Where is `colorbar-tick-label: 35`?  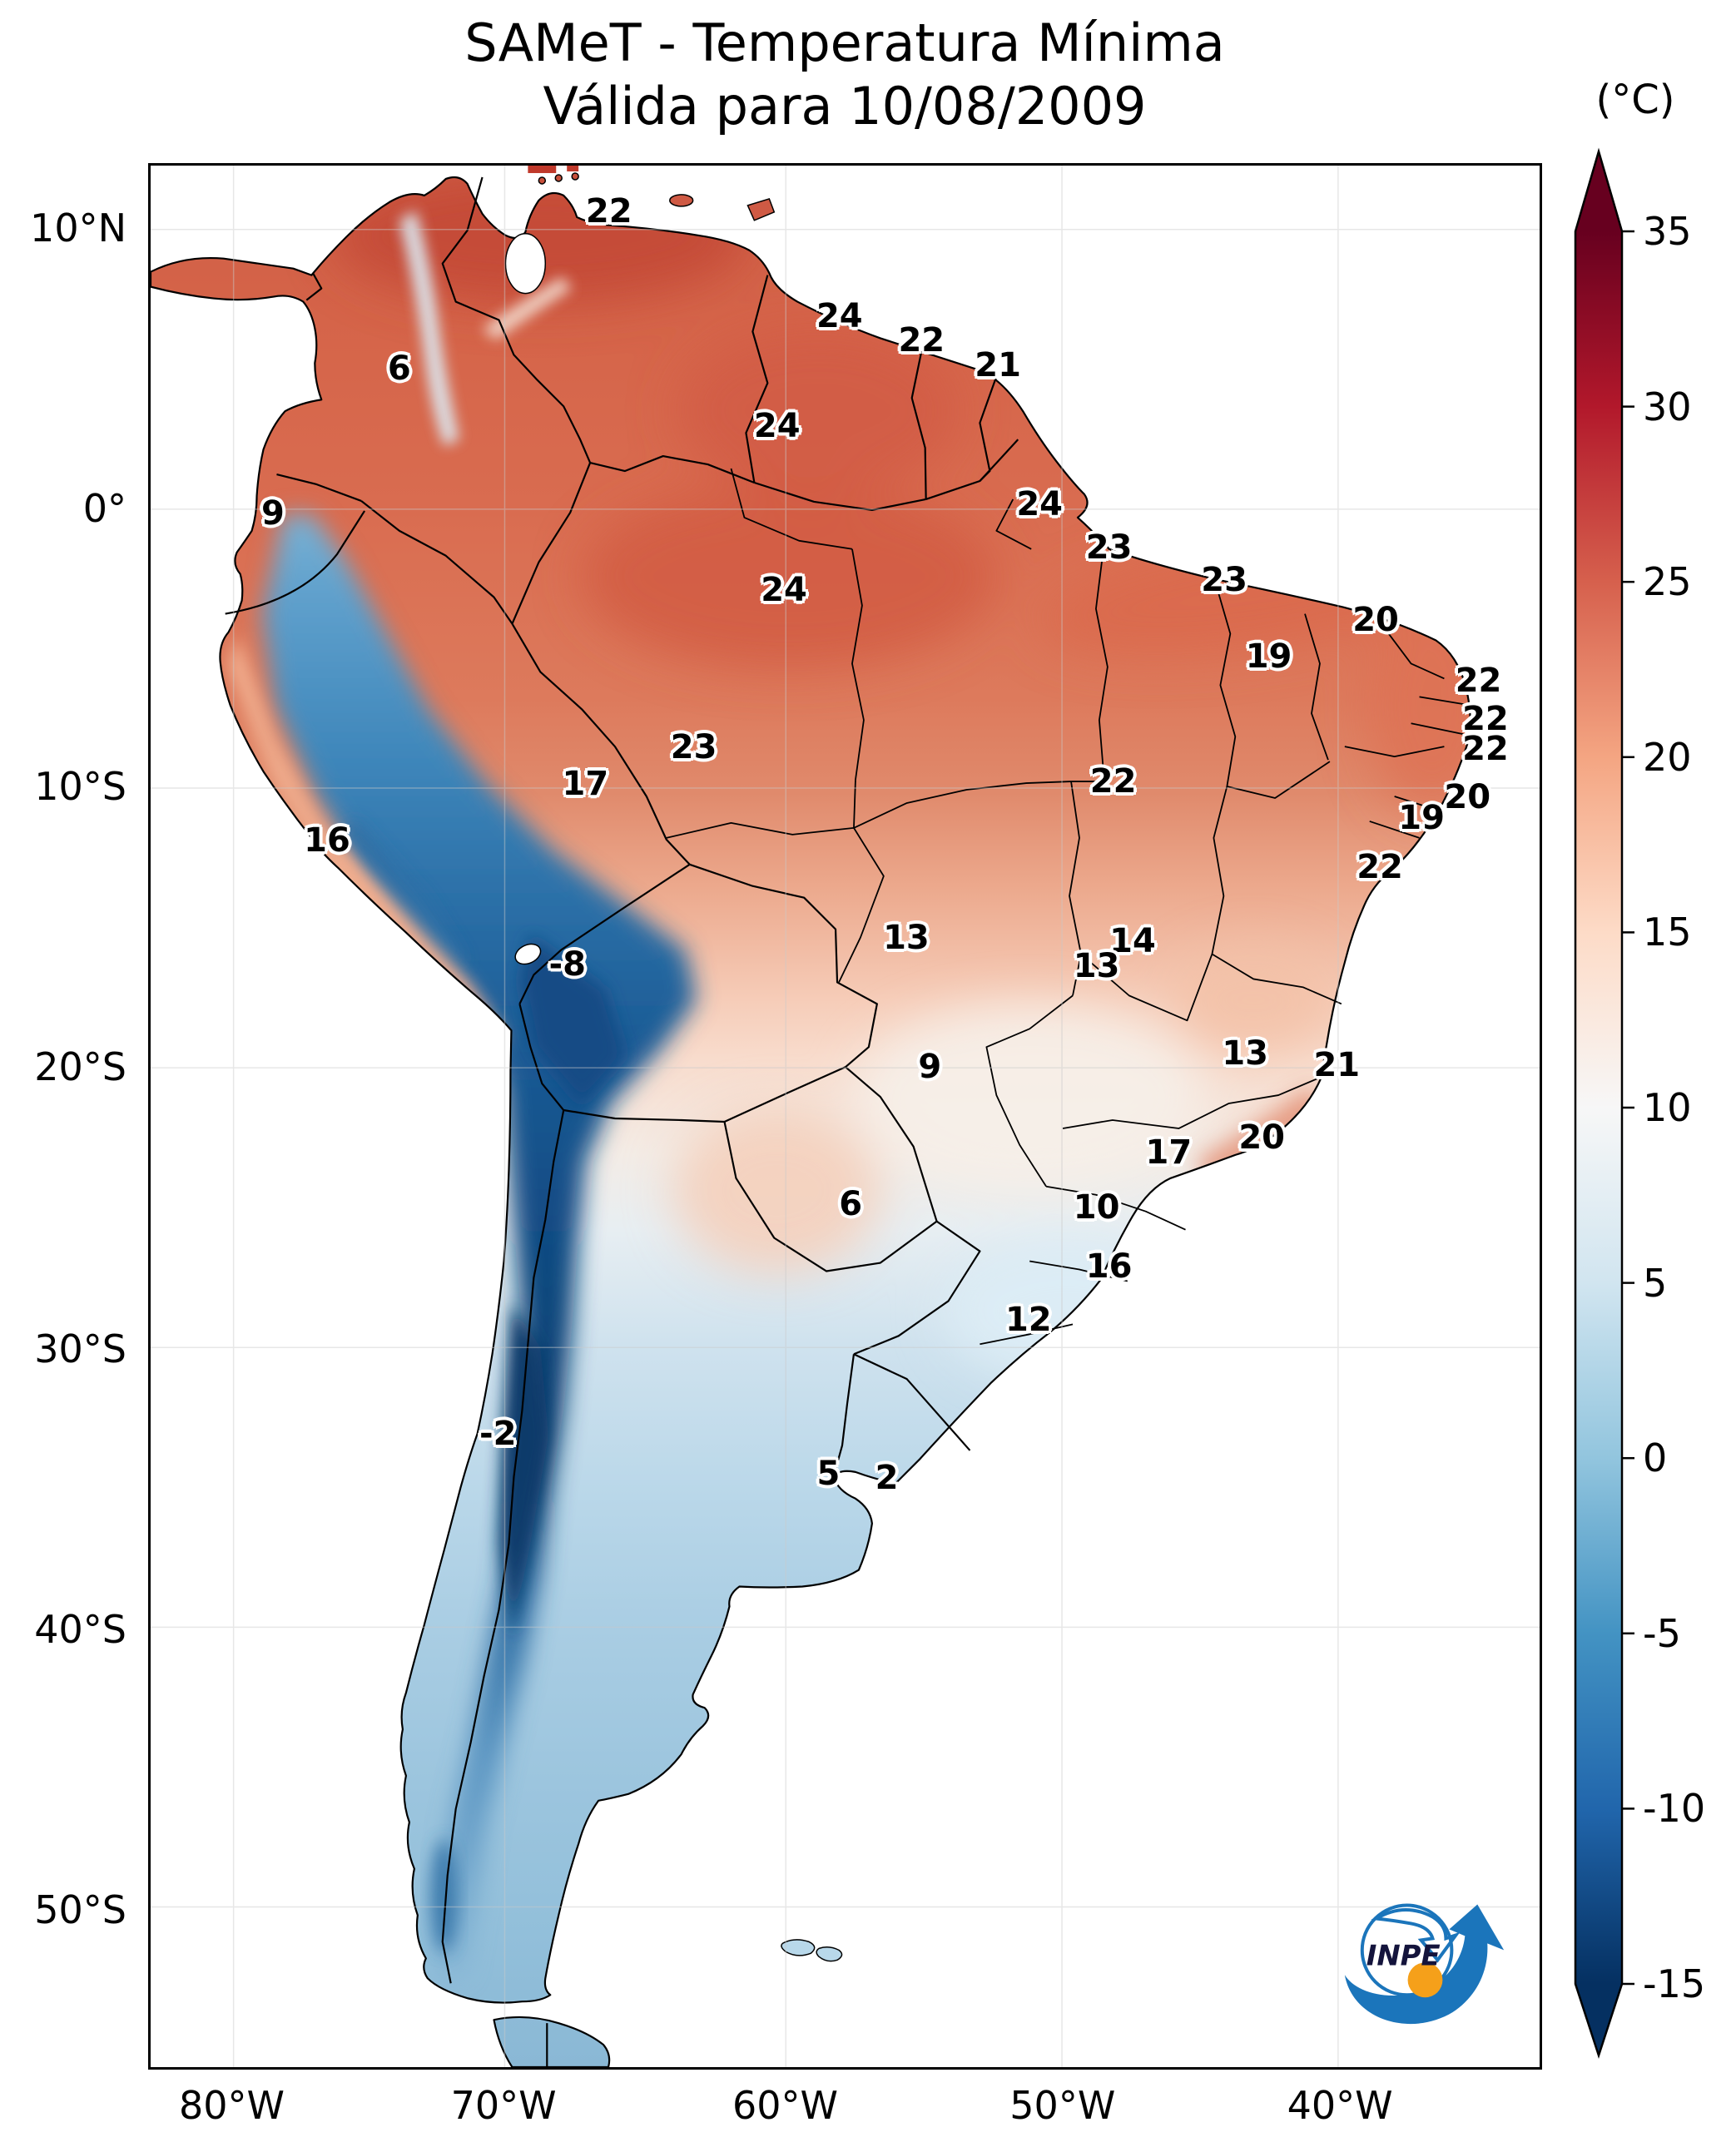 colorbar-tick-label: 35 is located at coordinates (1668, 231).